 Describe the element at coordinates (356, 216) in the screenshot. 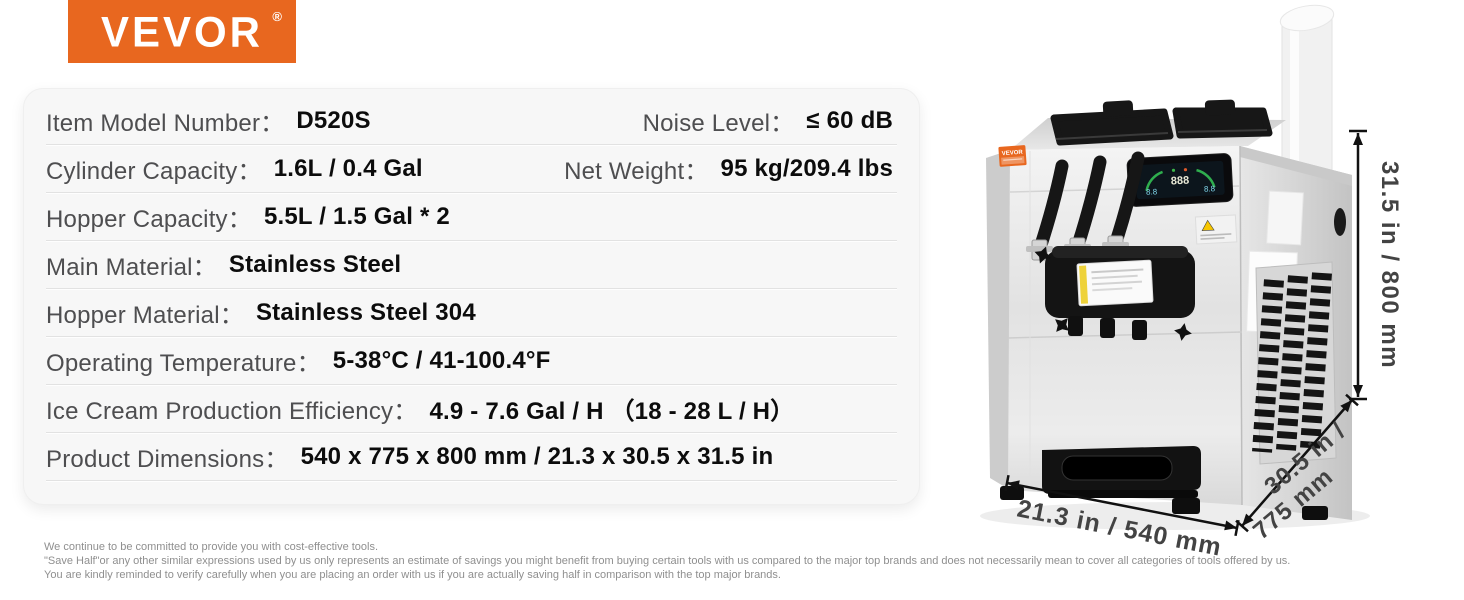

I see `spec-value: 5.5L / 1.5 Gal * 2` at that location.